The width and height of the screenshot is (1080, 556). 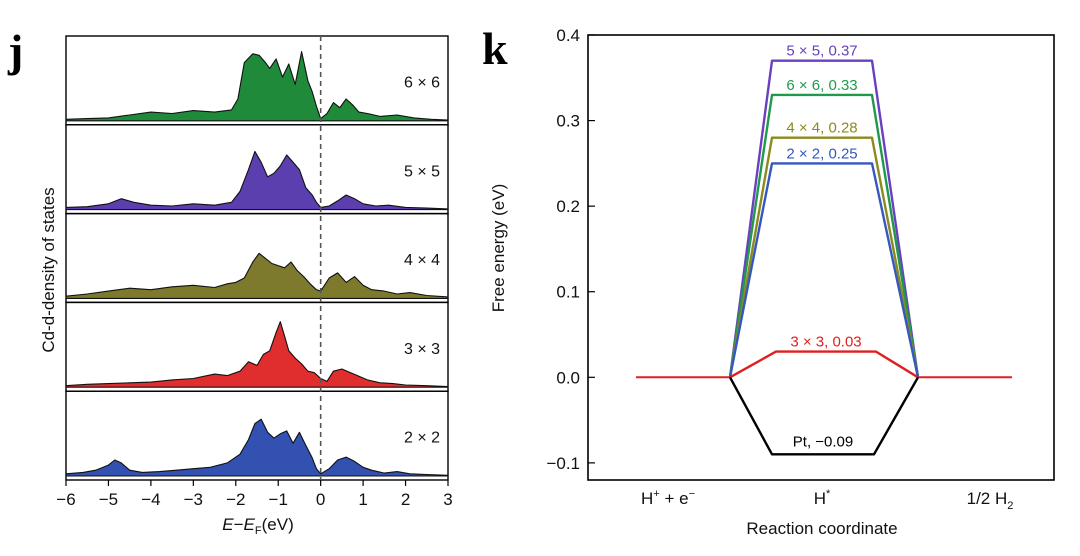 What do you see at coordinates (563, 463) in the screenshot?
I see `fe-y-tick-label: −0.1` at bounding box center [563, 463].